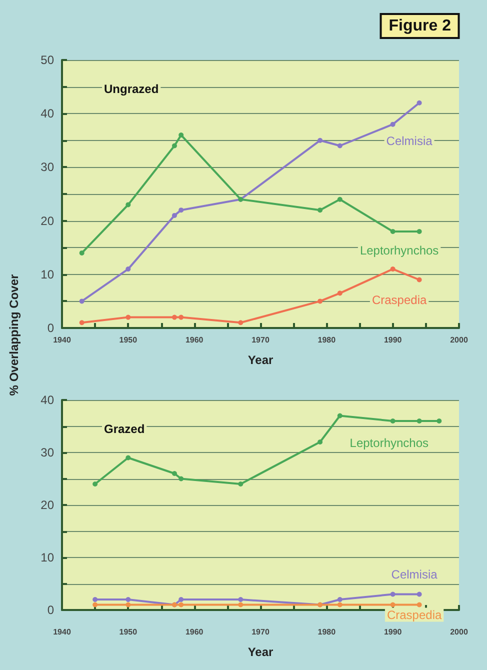 This screenshot has height=670, width=487. What do you see at coordinates (131, 89) in the screenshot?
I see `annotation: Ungrazed` at bounding box center [131, 89].